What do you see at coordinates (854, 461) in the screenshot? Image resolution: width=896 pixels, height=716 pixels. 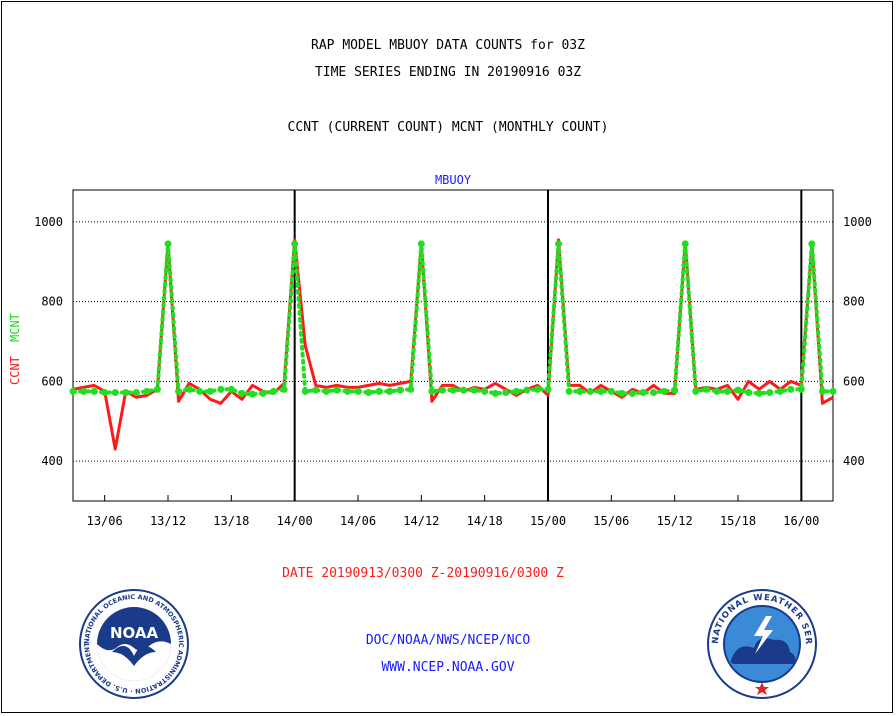 I see `y-tick-label-right-400: 400` at bounding box center [854, 461].